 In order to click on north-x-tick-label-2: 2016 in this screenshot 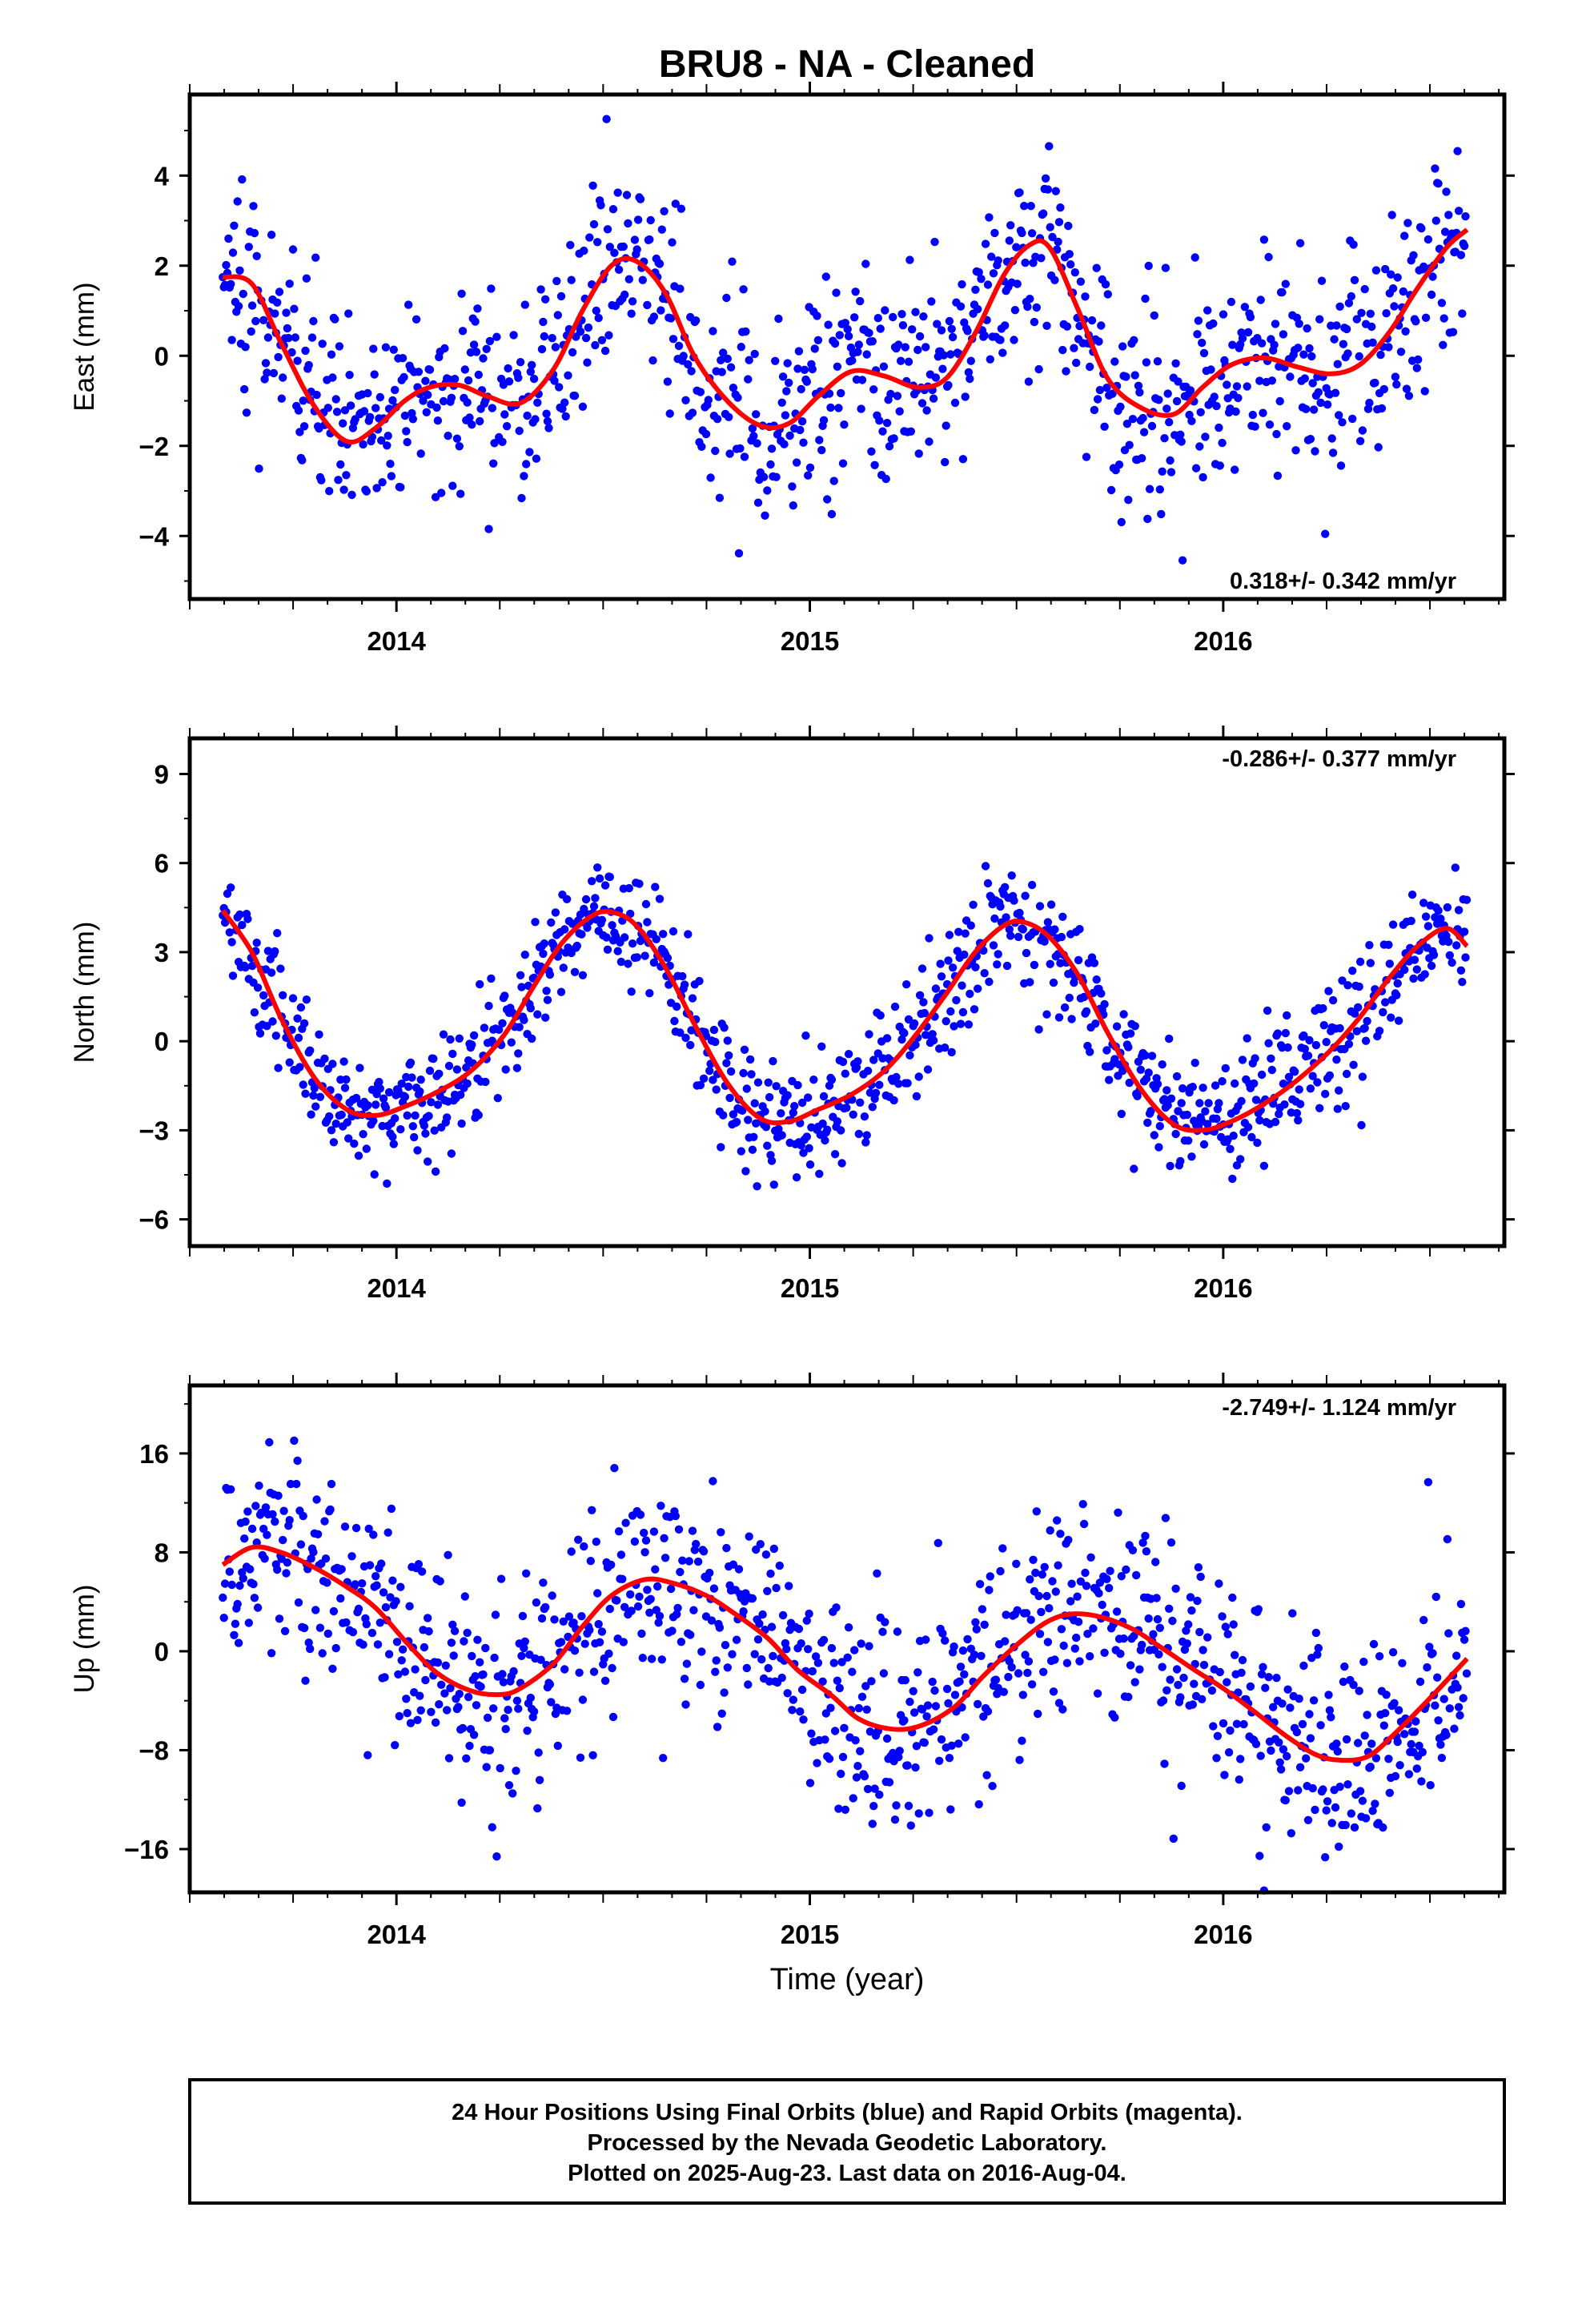, I will do `click(1223, 1288)`.